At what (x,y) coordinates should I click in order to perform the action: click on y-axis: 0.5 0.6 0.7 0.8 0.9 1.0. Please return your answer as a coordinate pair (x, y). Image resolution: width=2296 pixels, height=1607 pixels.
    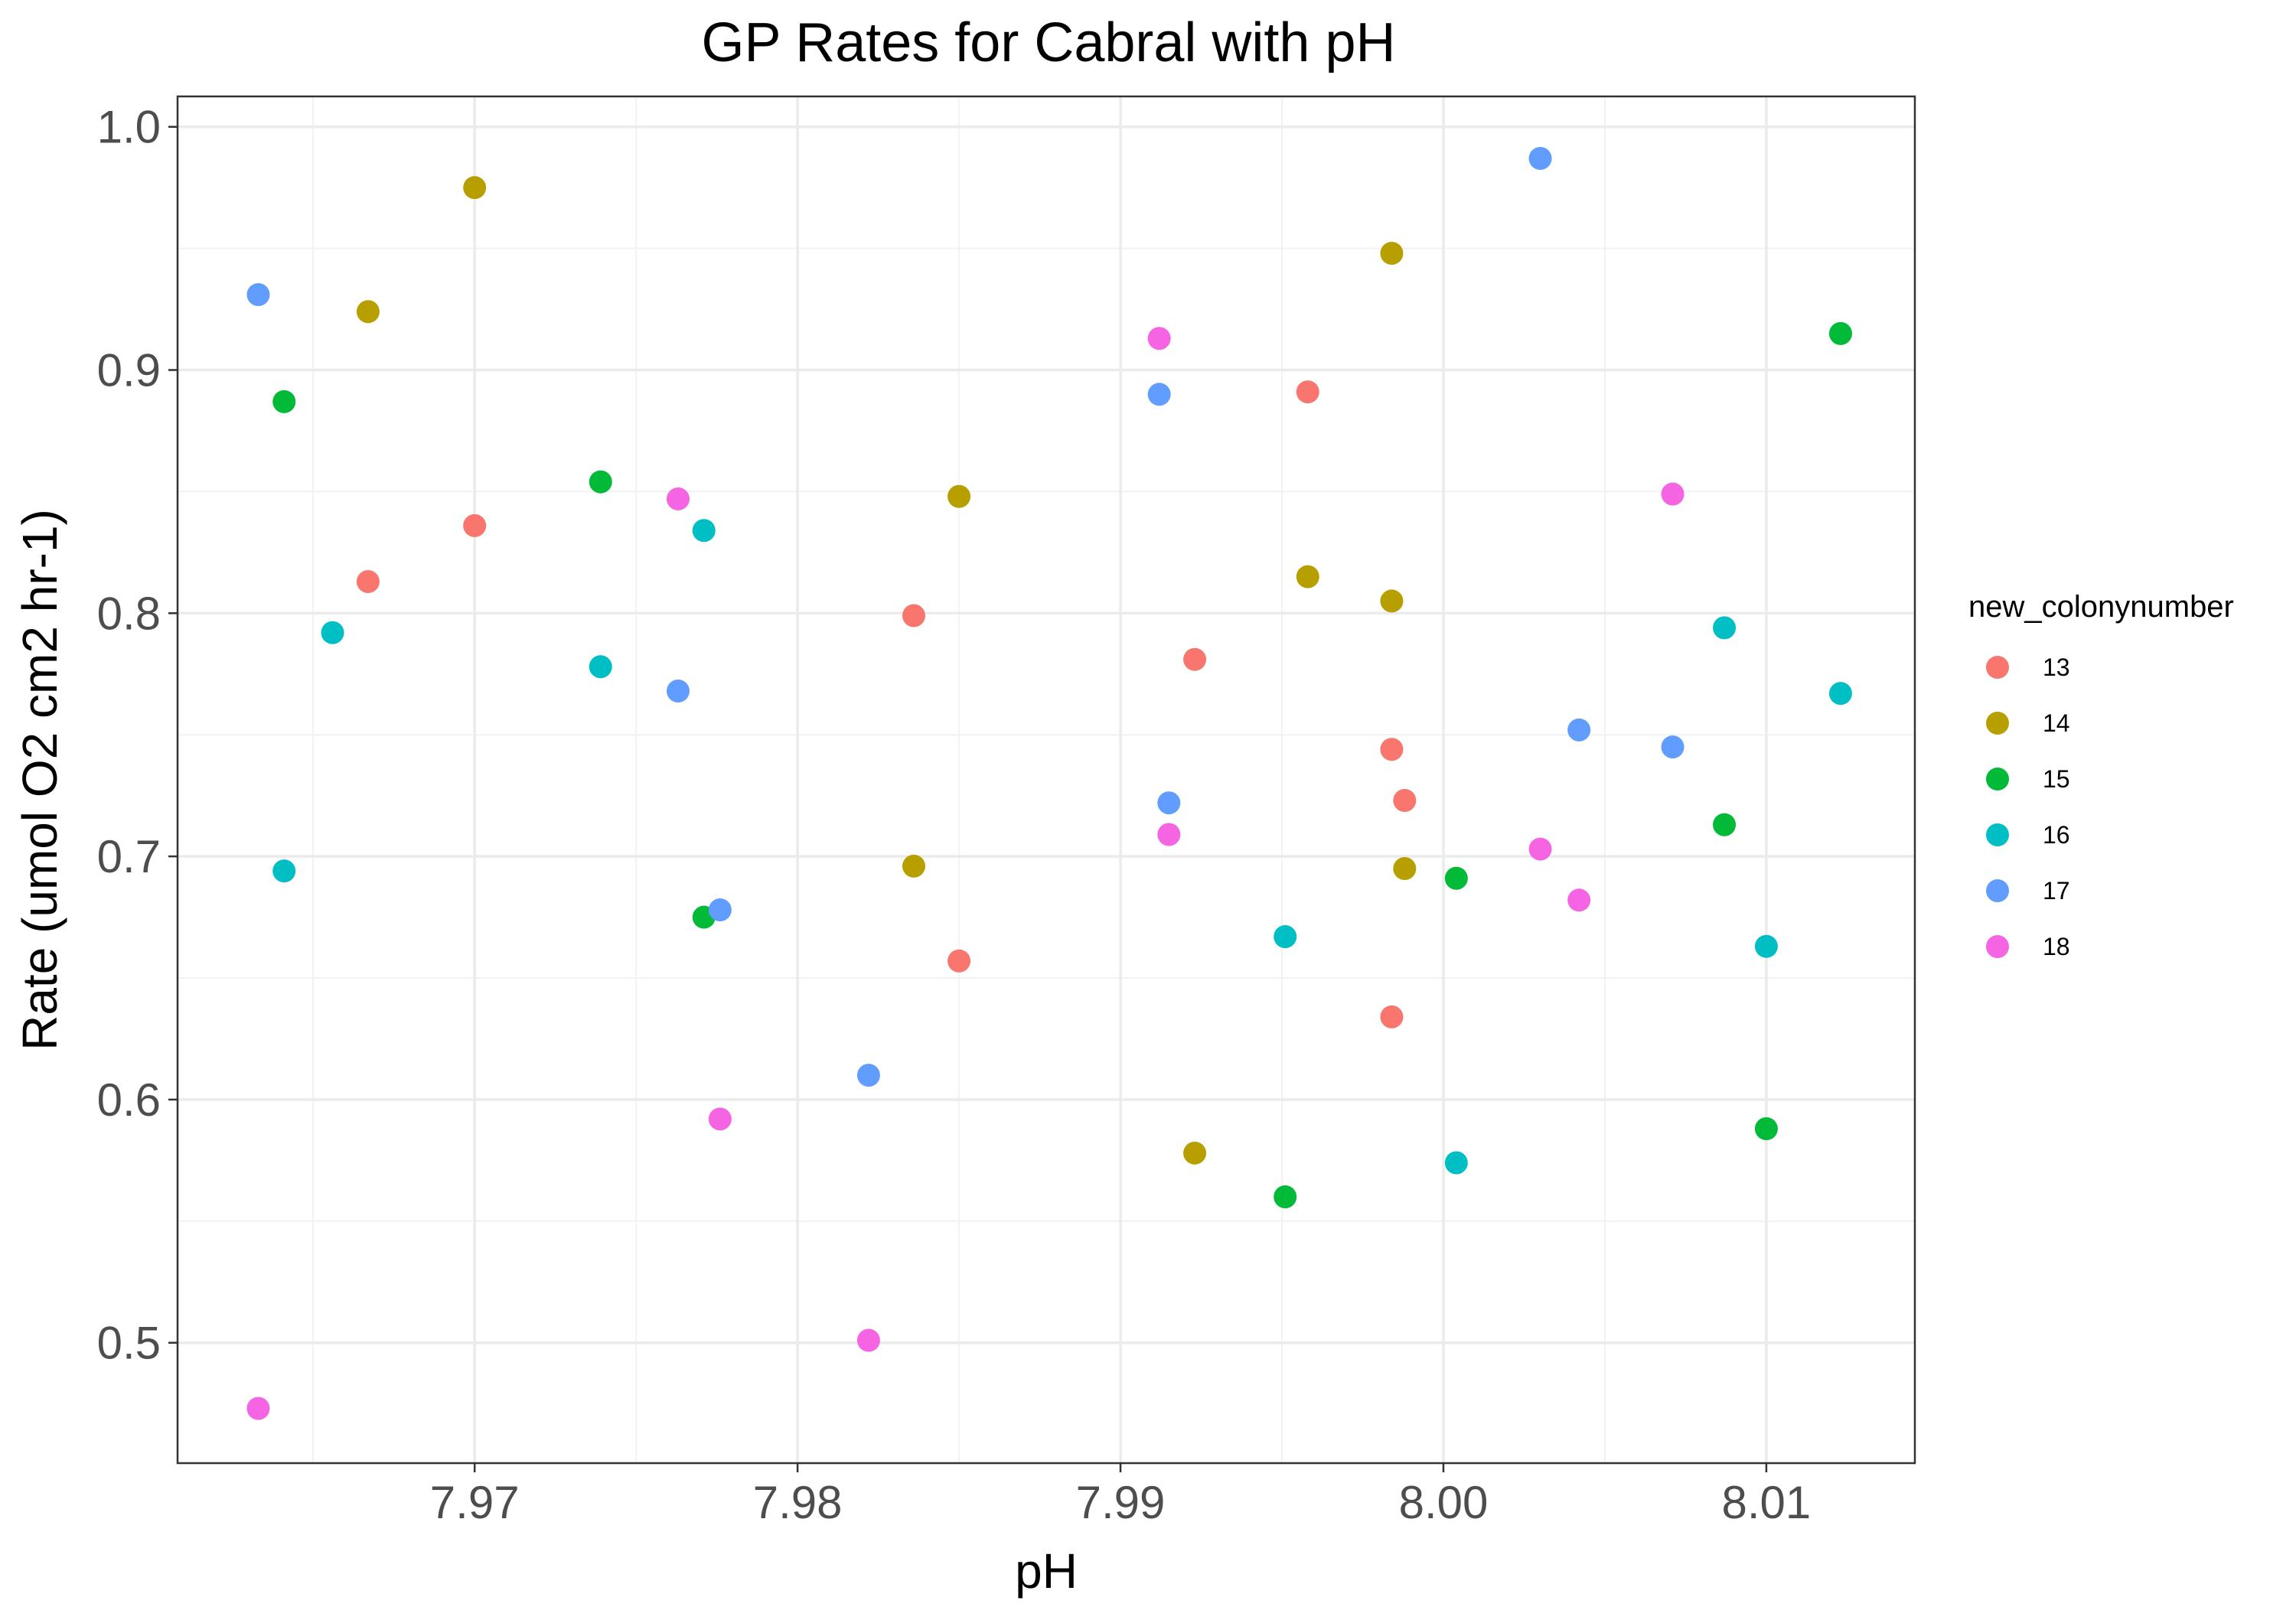
    Looking at the image, I should click on (137, 735).